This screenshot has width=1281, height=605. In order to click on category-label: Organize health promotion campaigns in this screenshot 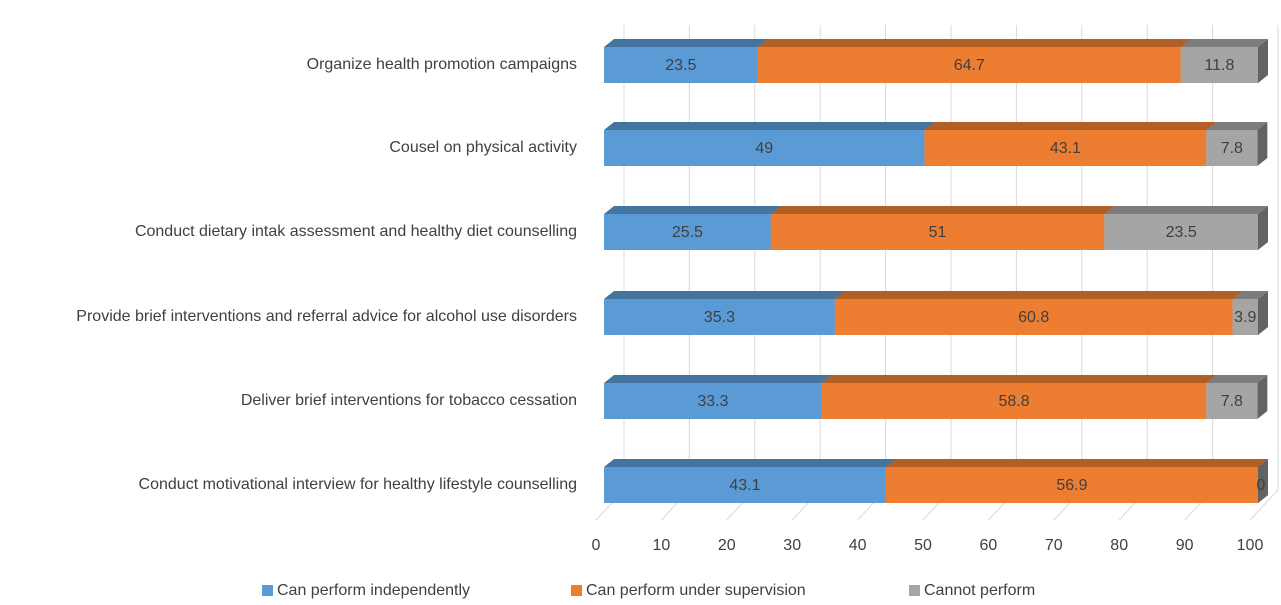, I will do `click(442, 65)`.